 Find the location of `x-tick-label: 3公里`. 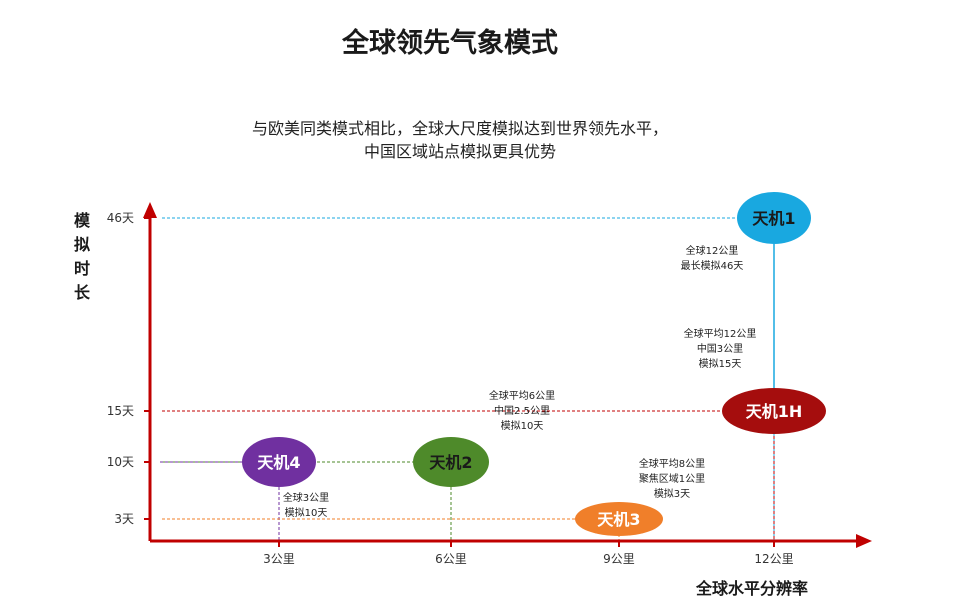

x-tick-label: 3公里 is located at coordinates (279, 559).